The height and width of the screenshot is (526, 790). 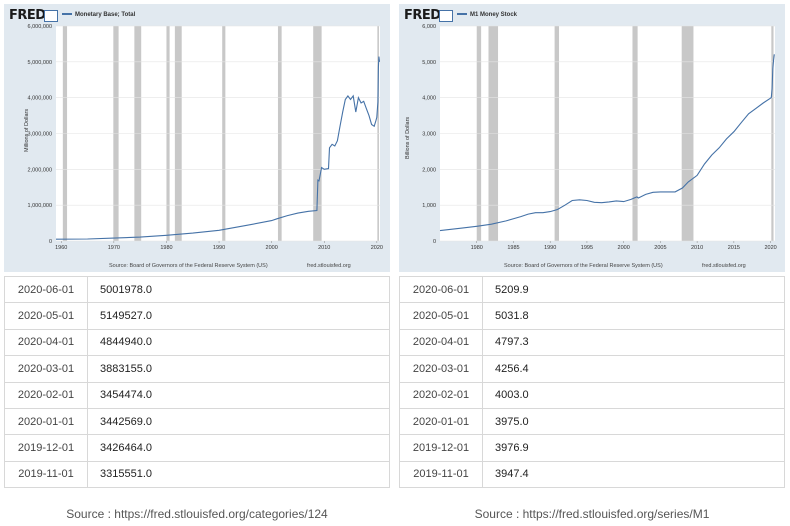 What do you see at coordinates (660, 248) in the screenshot?
I see `x-tick-label: 2005` at bounding box center [660, 248].